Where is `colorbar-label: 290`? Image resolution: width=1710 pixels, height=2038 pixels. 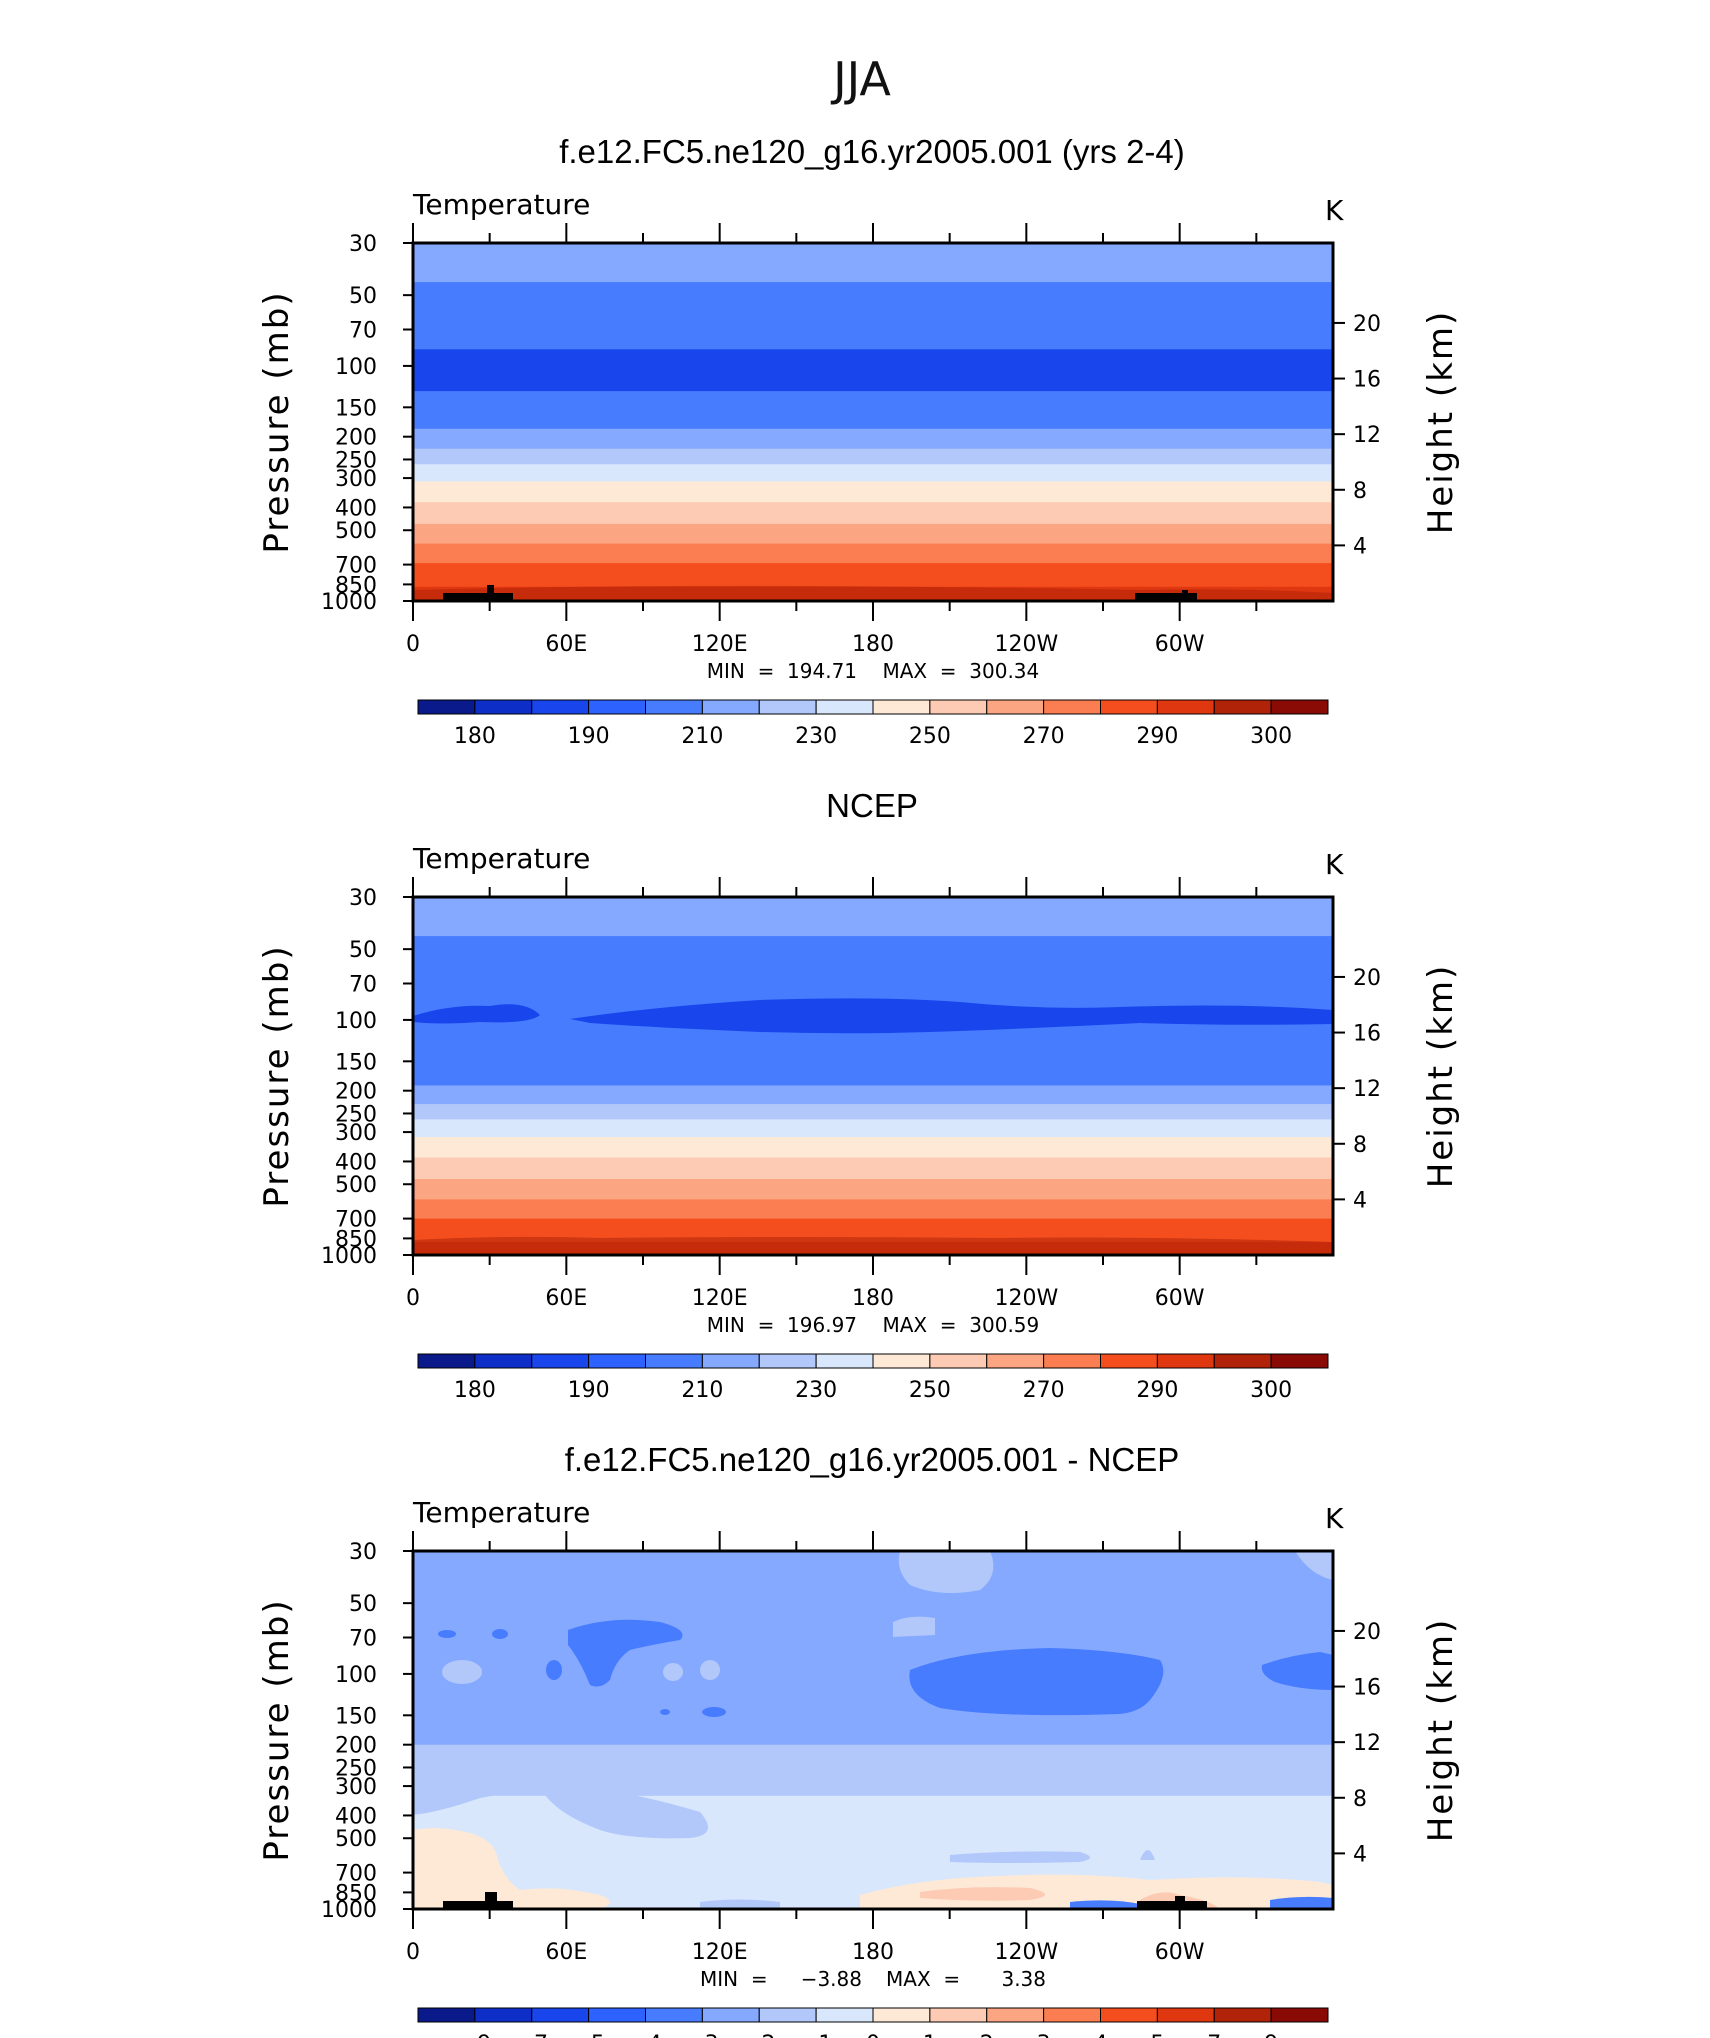
colorbar-label: 290 is located at coordinates (1157, 1390).